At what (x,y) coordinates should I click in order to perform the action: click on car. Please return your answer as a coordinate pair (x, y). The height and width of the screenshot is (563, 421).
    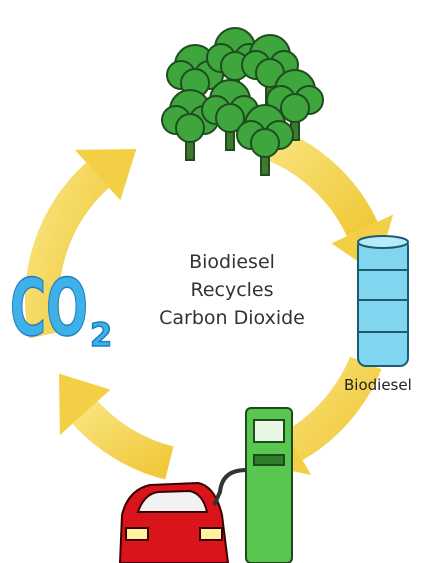
    Looking at the image, I should click on (174, 522).